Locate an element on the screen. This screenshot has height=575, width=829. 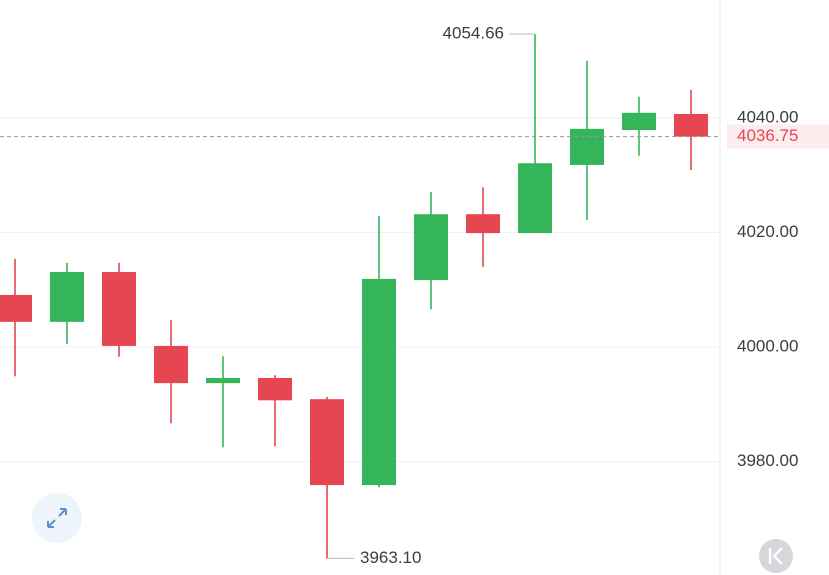
annotation-label: 3963.10 is located at coordinates (390, 557).